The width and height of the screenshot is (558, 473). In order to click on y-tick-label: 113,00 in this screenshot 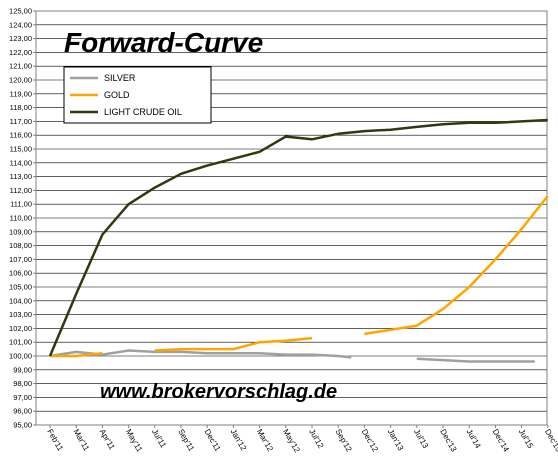, I will do `click(21, 176)`.